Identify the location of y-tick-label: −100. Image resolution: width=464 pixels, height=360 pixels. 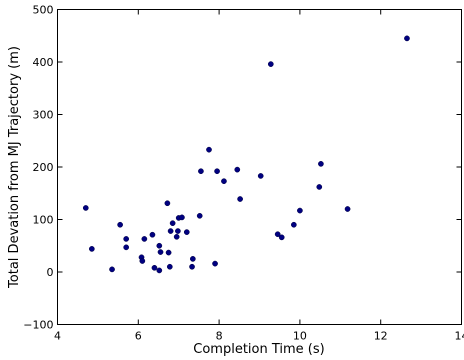
(38, 325).